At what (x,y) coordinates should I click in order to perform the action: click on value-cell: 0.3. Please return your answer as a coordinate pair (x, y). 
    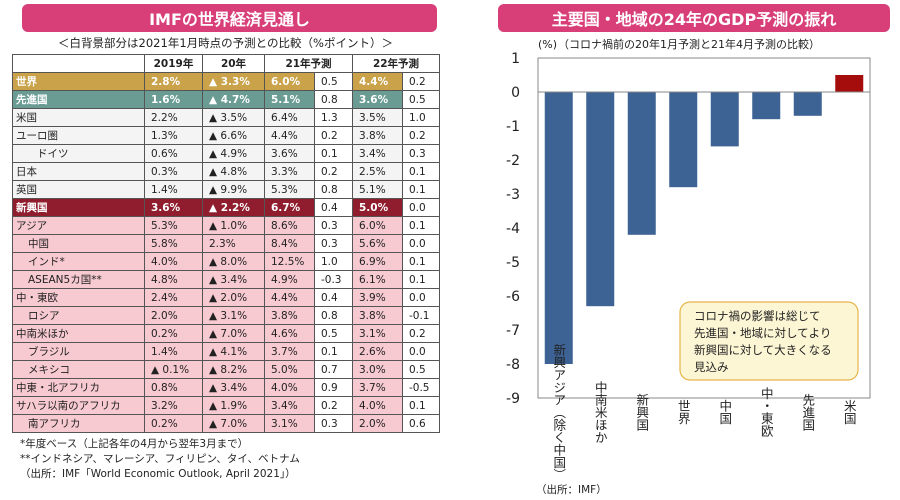
    Looking at the image, I should click on (333, 423).